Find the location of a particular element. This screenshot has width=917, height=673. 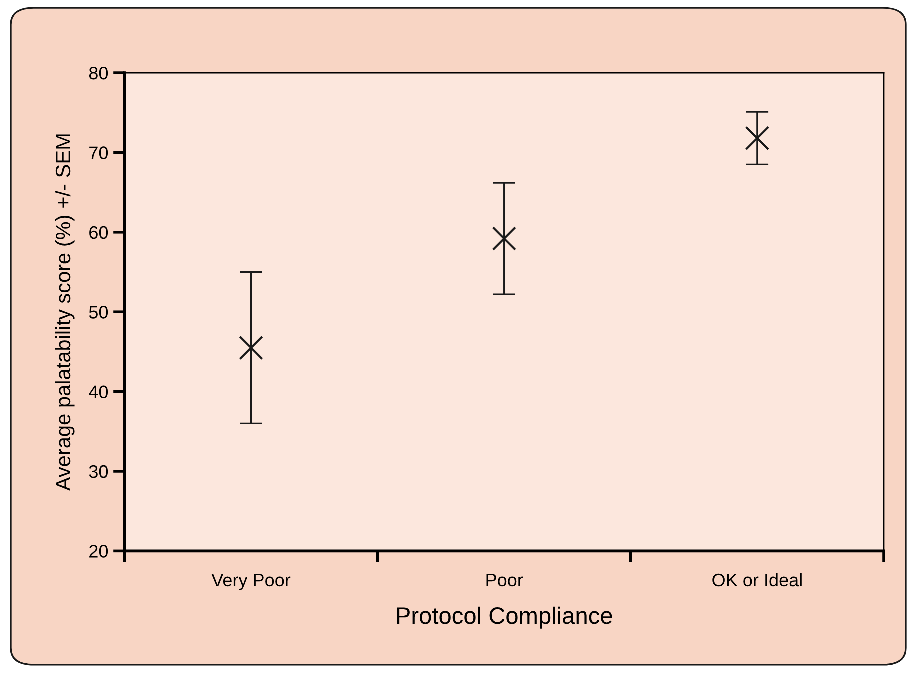

y-tick-label: 30 is located at coordinates (98, 471).